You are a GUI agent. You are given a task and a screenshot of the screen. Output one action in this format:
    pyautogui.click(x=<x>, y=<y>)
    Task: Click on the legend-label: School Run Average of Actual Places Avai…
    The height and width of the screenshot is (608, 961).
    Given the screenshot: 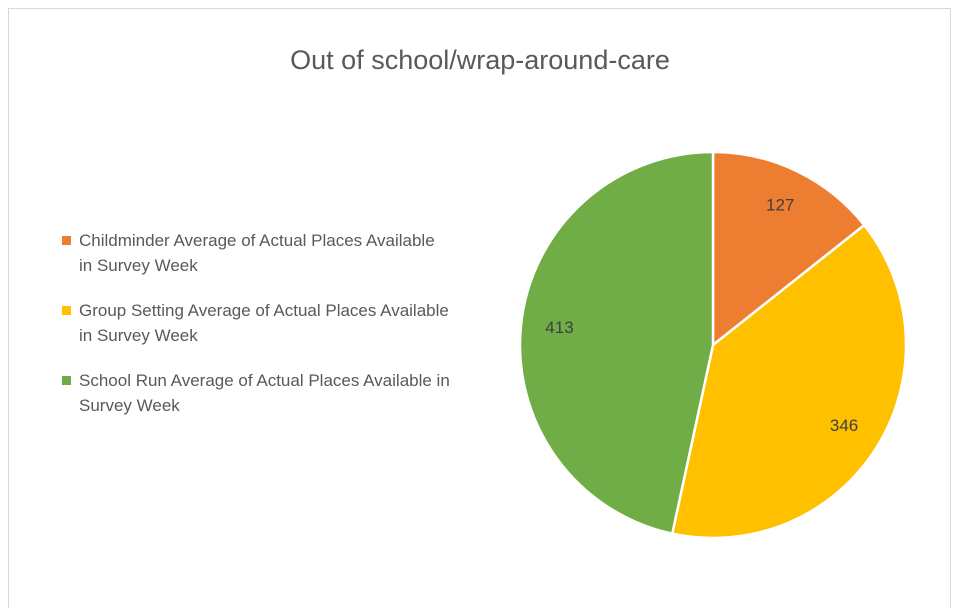 What is the action you would take?
    pyautogui.click(x=264, y=393)
    